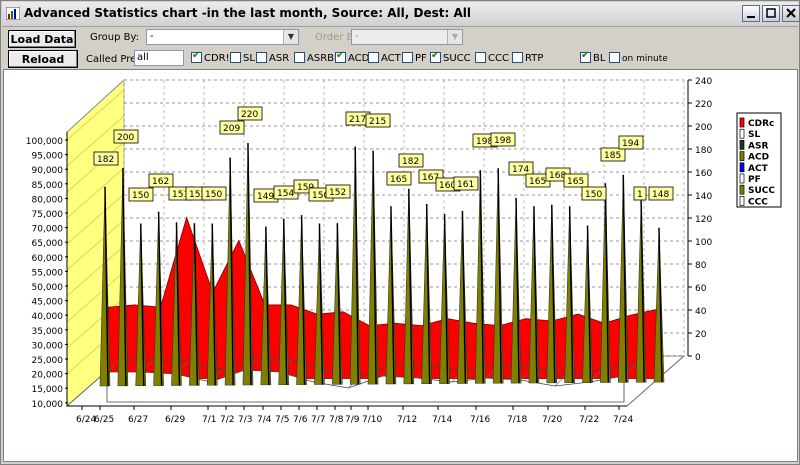  What do you see at coordinates (357, 120) in the screenshot?
I see `acd-data-label: 217` at bounding box center [357, 120].